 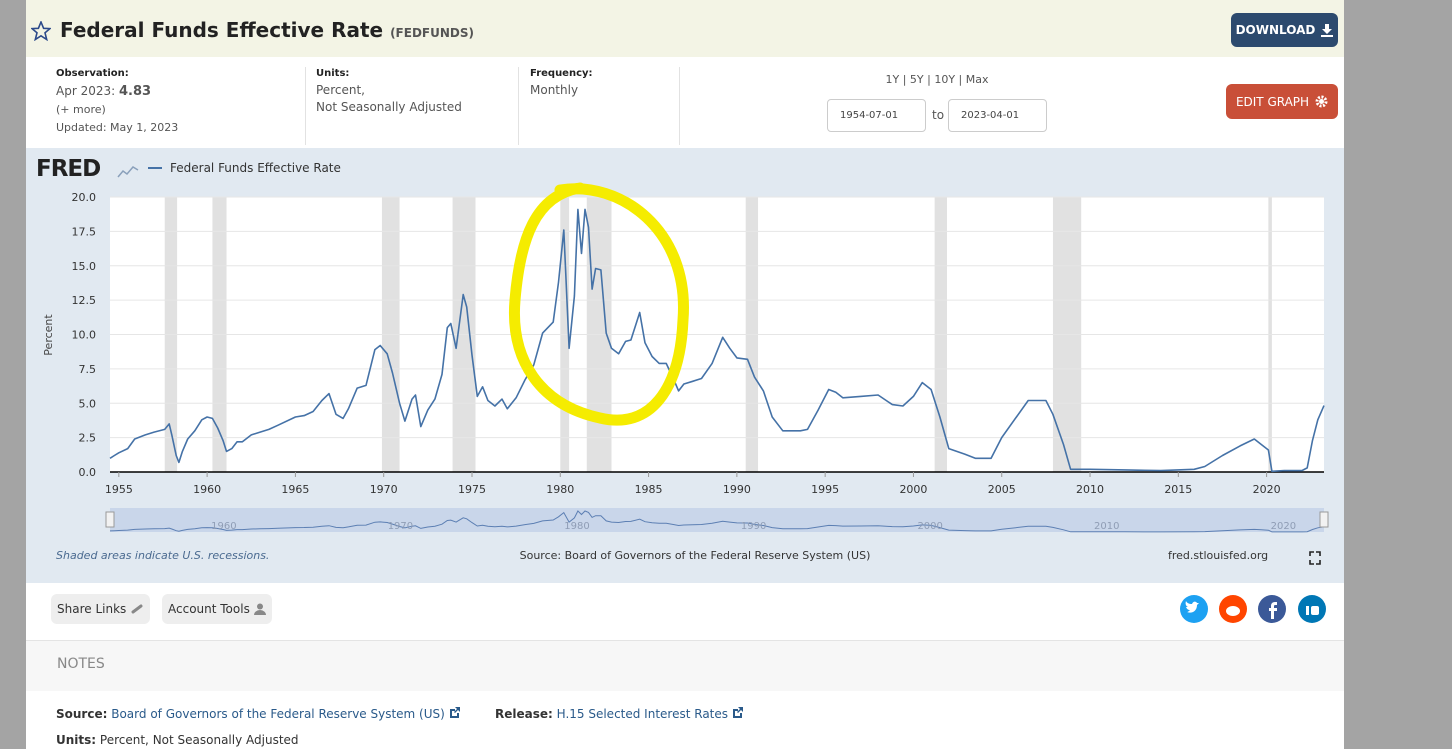 What do you see at coordinates (938, 115) in the screenshot?
I see `to-label: to` at bounding box center [938, 115].